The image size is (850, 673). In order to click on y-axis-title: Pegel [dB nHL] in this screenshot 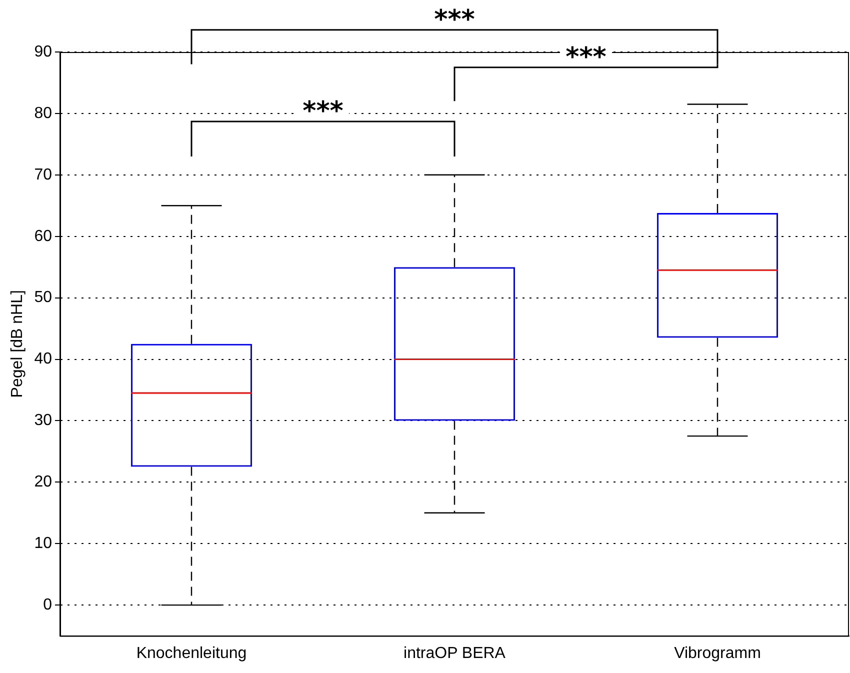, I will do `click(17, 344)`.